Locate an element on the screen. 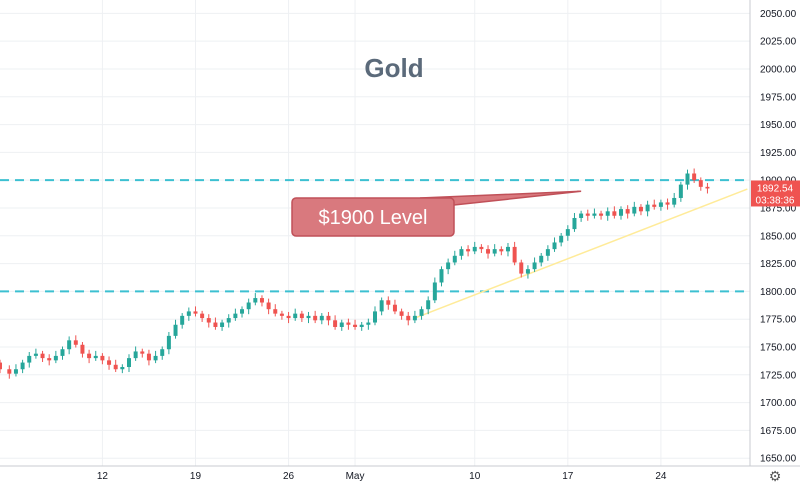 This screenshot has width=800, height=485. y-tick-label: 1700.00 is located at coordinates (778, 403).